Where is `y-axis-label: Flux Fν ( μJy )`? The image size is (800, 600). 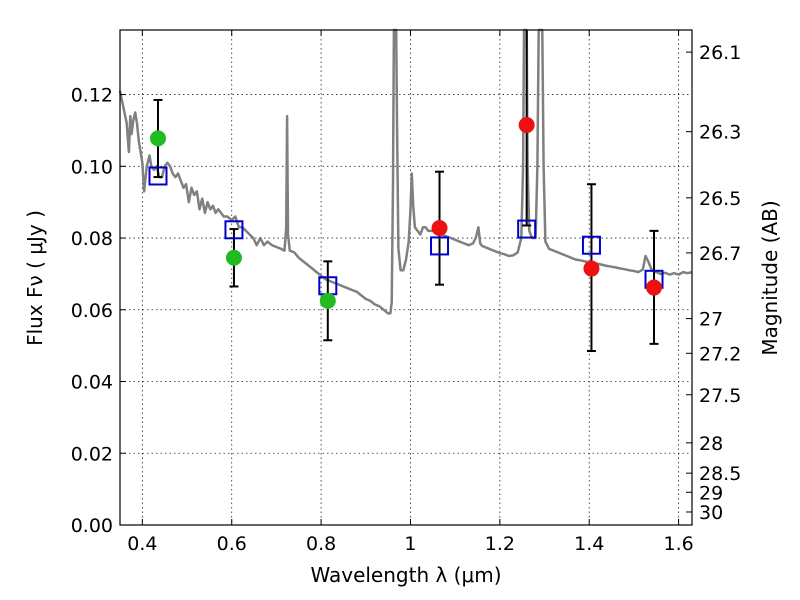
y-axis-label: Flux Fν ( μJy ) is located at coordinates (35, 278).